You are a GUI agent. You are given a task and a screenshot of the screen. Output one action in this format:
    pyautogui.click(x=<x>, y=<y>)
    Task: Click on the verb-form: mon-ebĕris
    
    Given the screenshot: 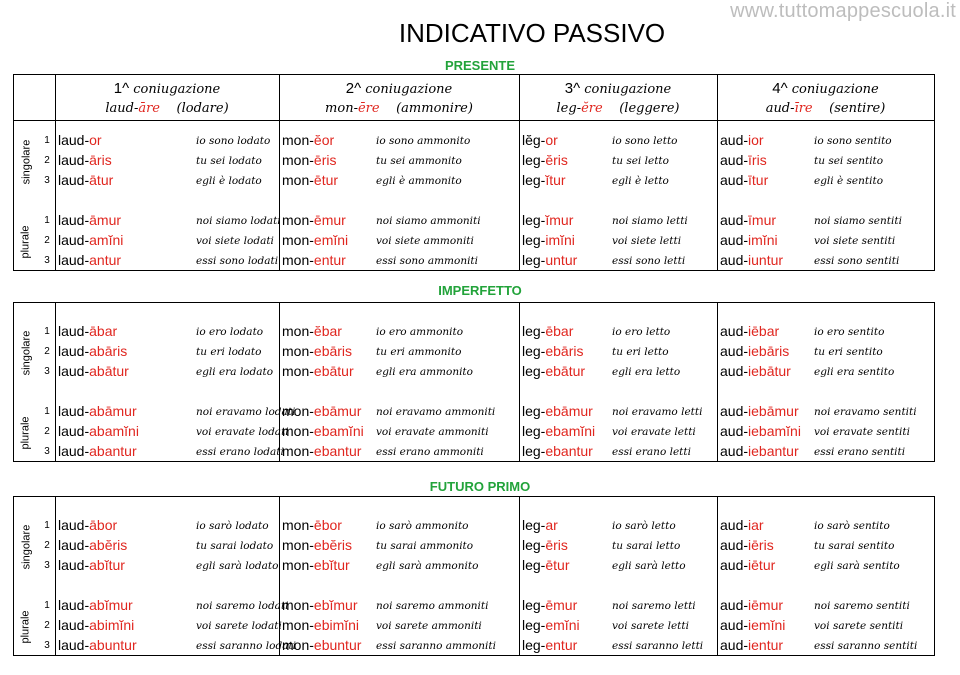 What is the action you would take?
    pyautogui.click(x=317, y=545)
    